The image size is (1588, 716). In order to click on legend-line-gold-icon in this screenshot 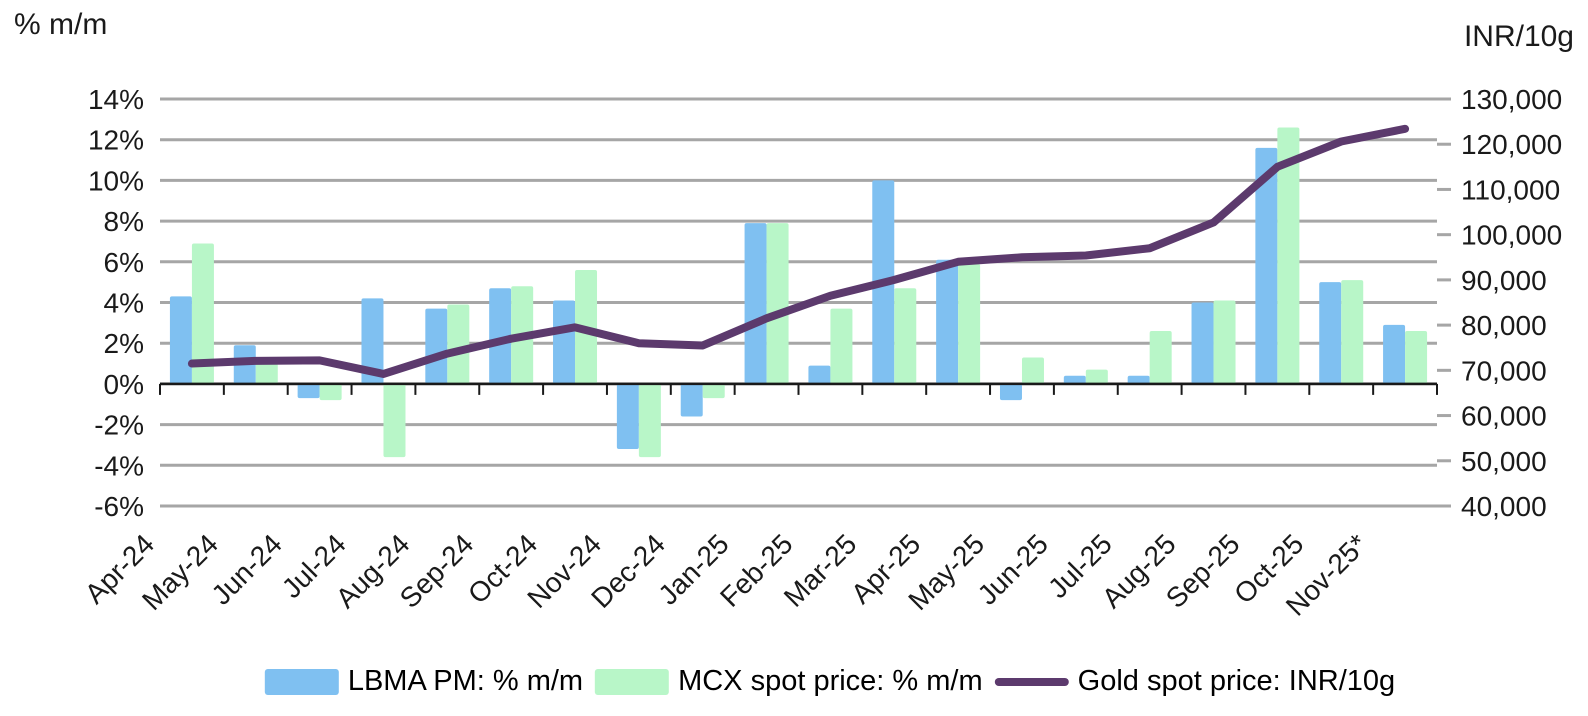, I will do `click(1031, 681)`.